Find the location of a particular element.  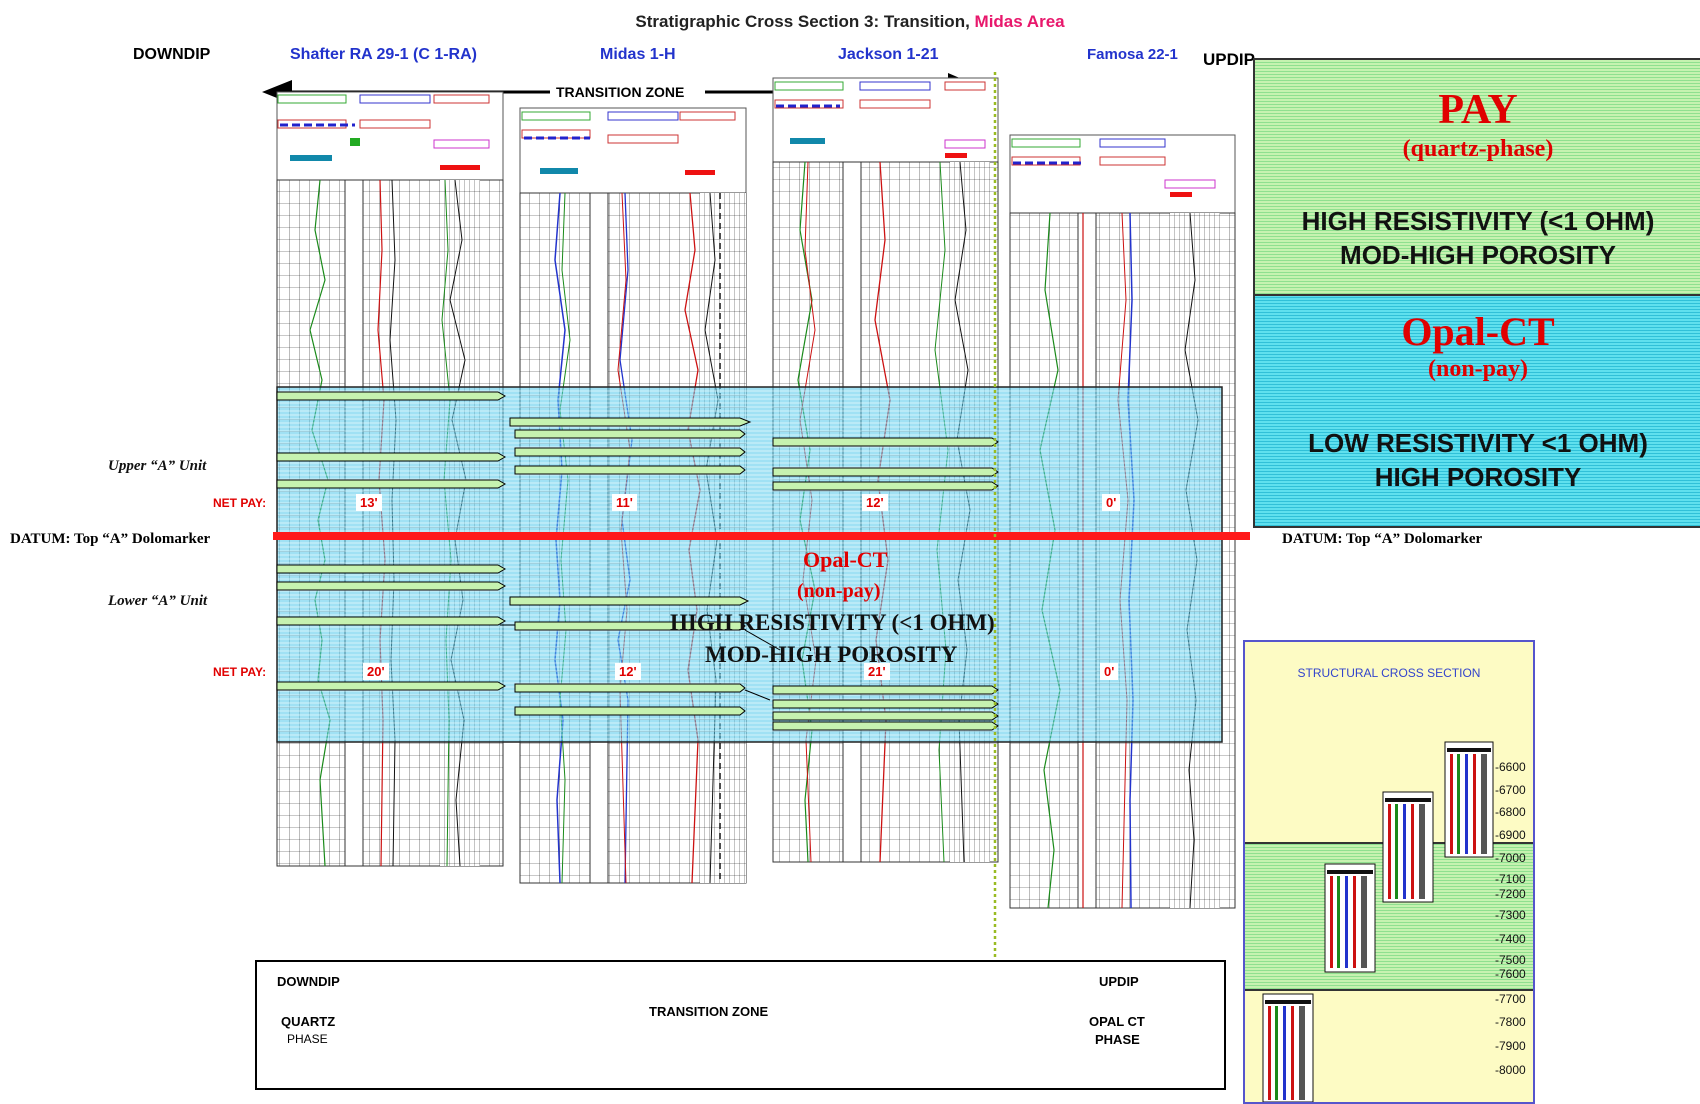

overlay-opal-title: Opal-CT is located at coordinates (845, 559).